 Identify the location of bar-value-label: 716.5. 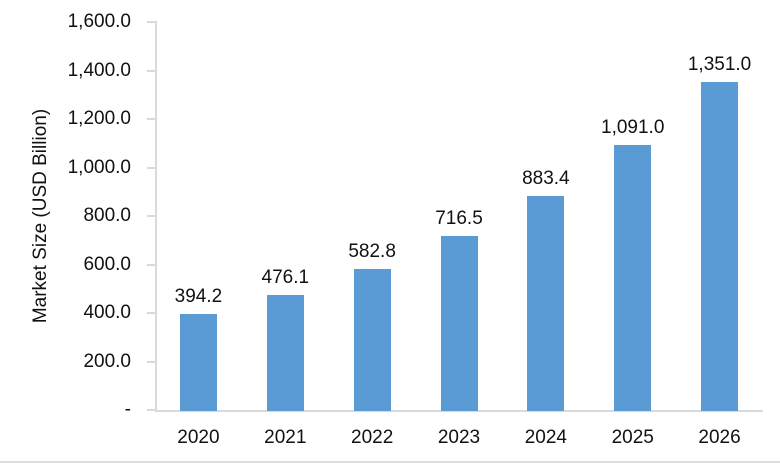
(459, 219).